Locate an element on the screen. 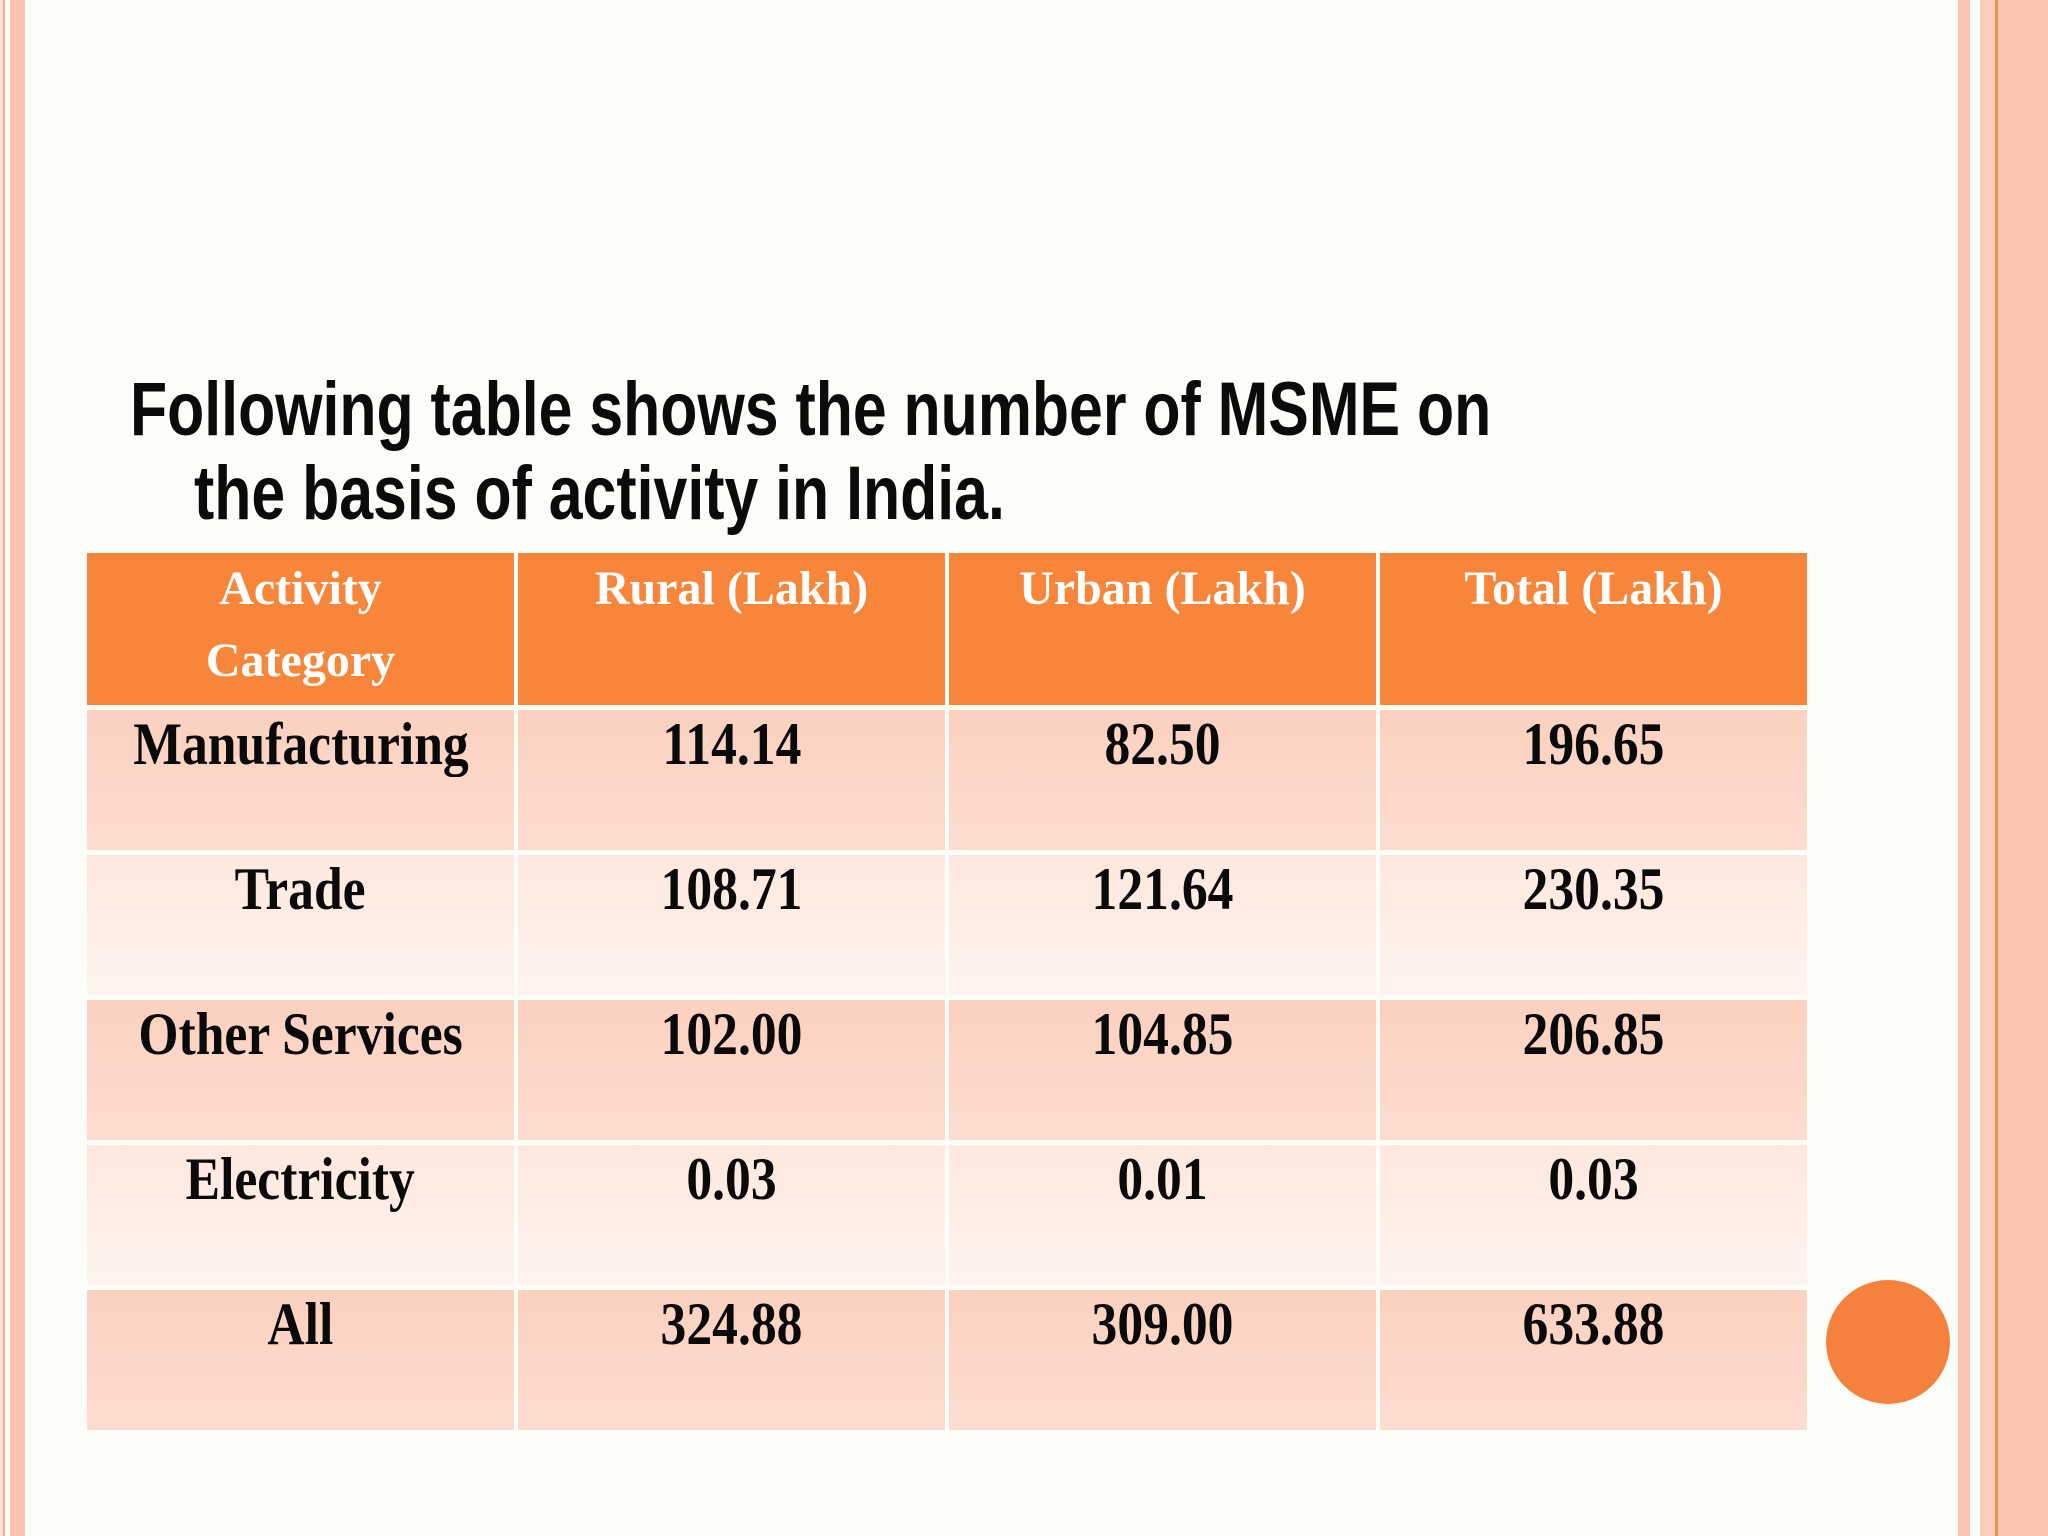 This screenshot has height=1536, width=2048. table-cell: 324.88 is located at coordinates (731, 1360).